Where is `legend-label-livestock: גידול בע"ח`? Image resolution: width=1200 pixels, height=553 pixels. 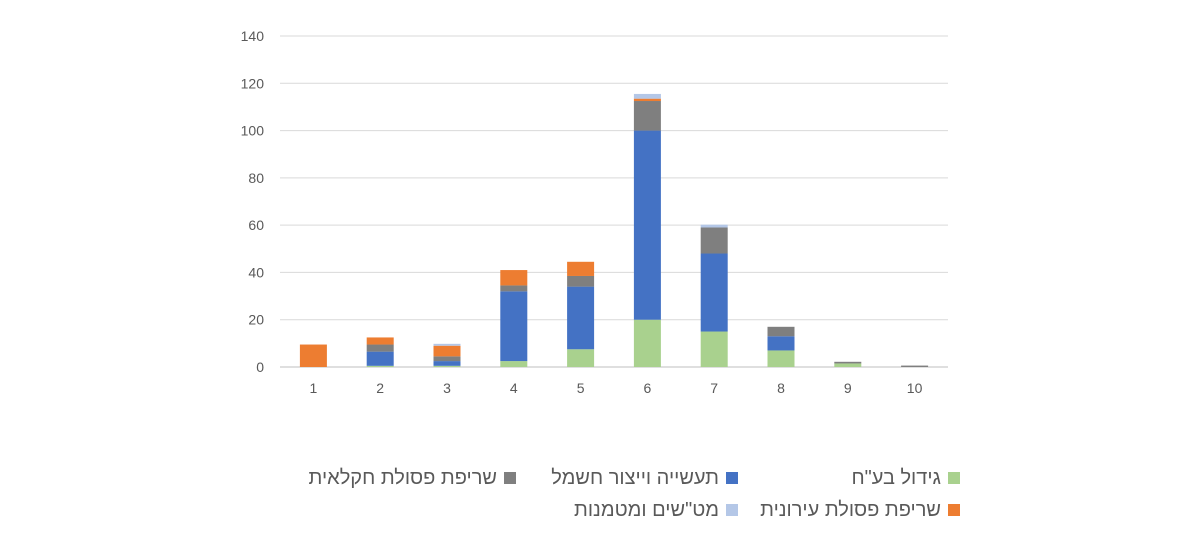
legend-label-livestock: גידול בע"ח is located at coordinates (896, 477).